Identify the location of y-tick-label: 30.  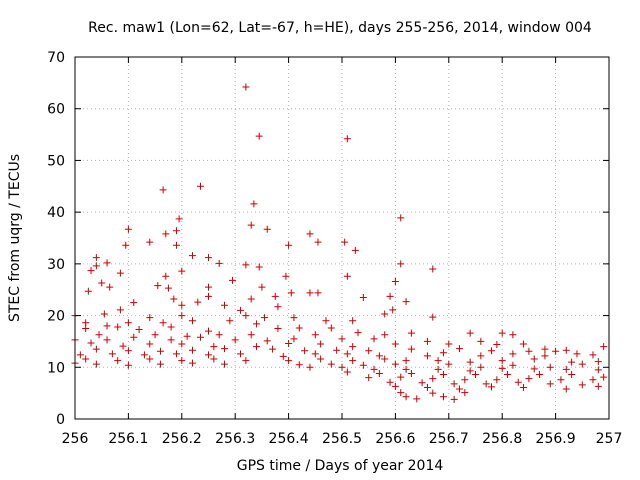
(56, 265).